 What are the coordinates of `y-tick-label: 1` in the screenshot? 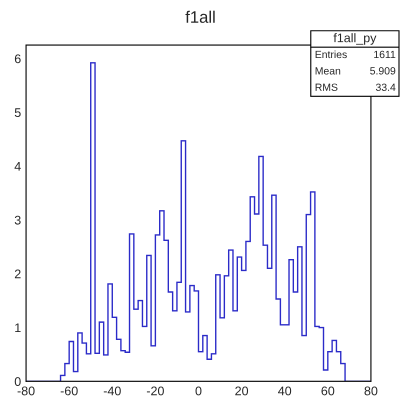 It's located at (18, 327).